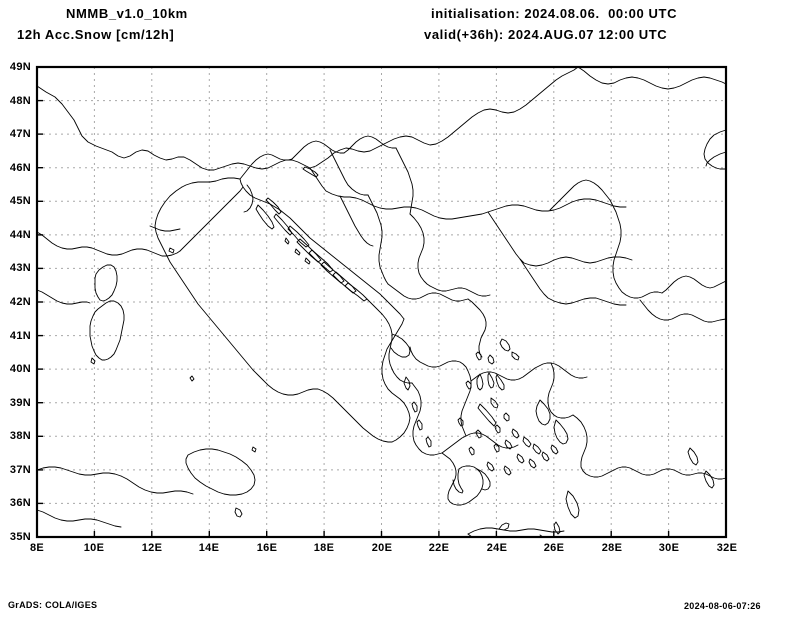  What do you see at coordinates (20, 168) in the screenshot?
I see `y-axis-tick-label: 46N` at bounding box center [20, 168].